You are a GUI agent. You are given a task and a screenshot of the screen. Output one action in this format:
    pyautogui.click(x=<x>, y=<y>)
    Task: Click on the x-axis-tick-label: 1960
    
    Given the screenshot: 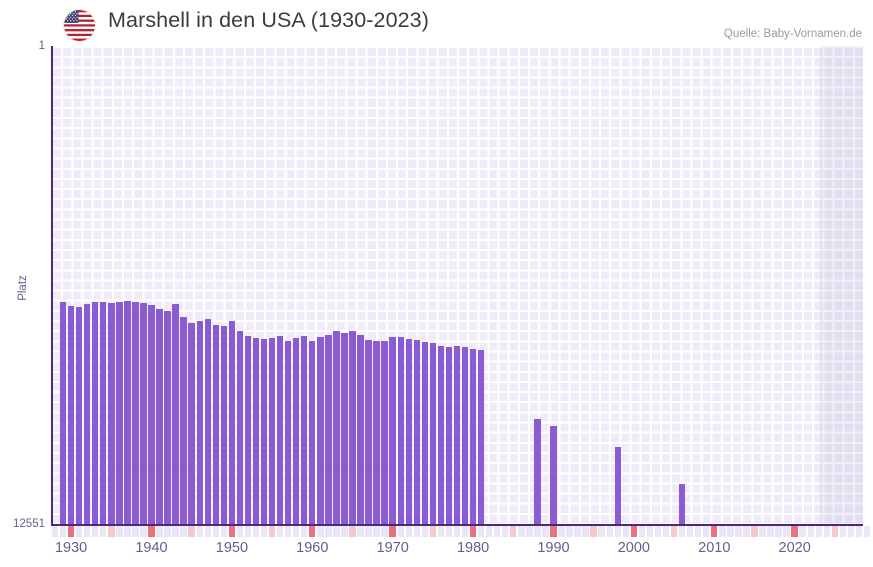 What is the action you would take?
    pyautogui.click(x=312, y=548)
    